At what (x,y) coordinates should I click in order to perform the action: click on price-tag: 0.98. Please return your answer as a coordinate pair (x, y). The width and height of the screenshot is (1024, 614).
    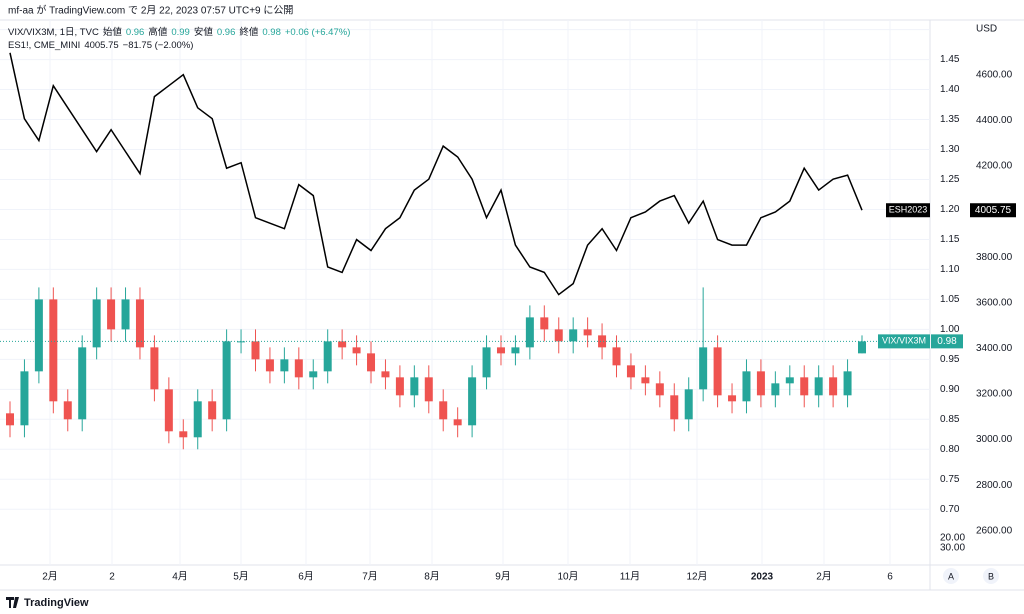
    Looking at the image, I should click on (947, 341).